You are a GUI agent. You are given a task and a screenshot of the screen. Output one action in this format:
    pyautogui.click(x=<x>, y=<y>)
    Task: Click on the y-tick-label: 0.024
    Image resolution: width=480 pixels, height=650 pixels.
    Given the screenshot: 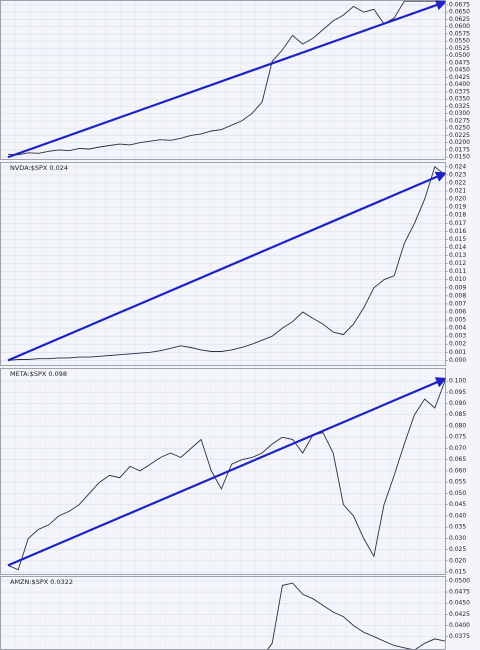 What is the action you would take?
    pyautogui.click(x=457, y=166)
    